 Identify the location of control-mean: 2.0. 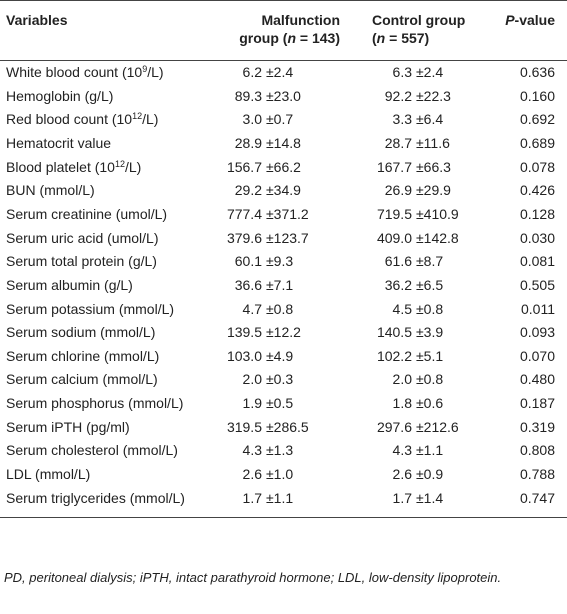
(402, 379).